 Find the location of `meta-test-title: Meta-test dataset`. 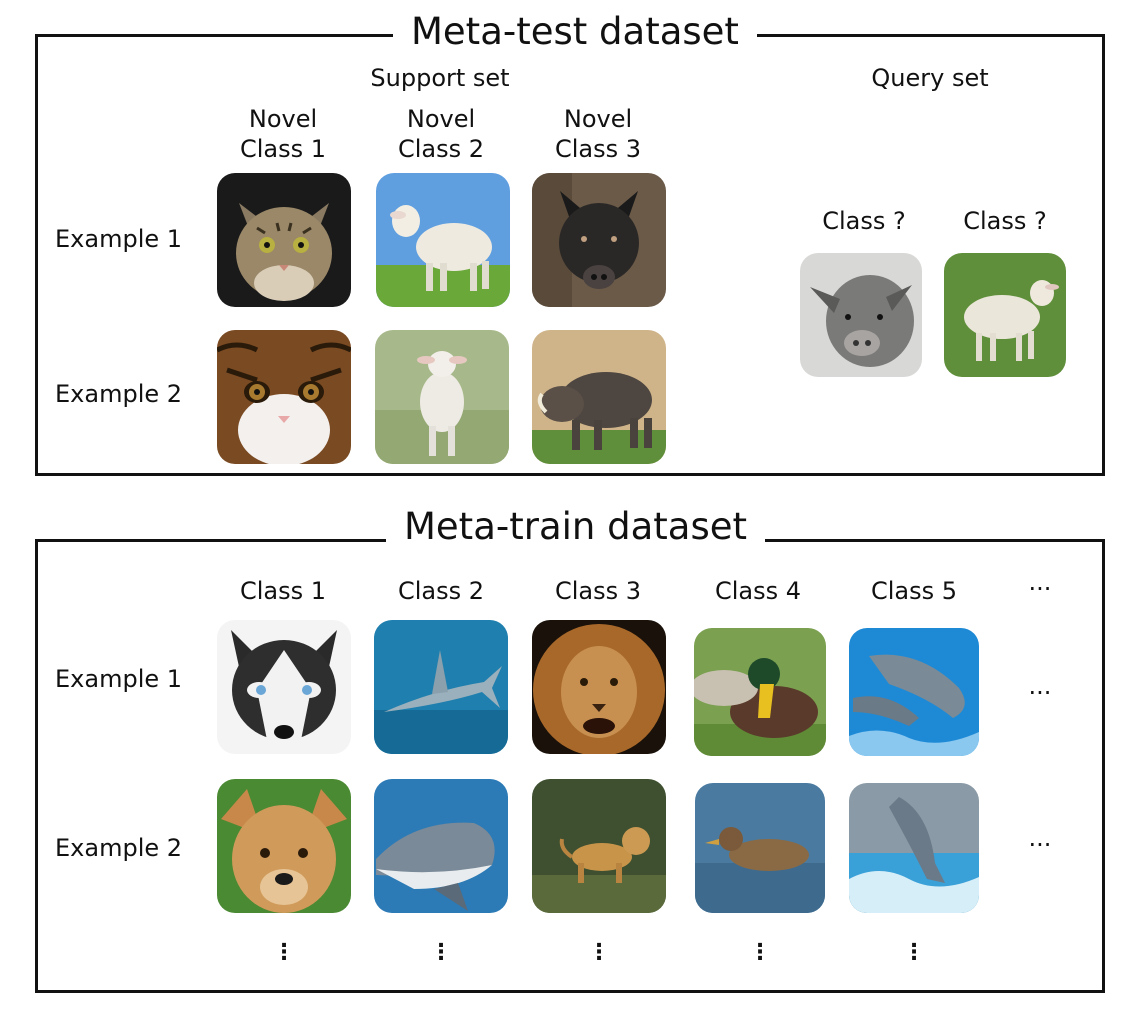

meta-test-title: Meta-test dataset is located at coordinates (575, 32).